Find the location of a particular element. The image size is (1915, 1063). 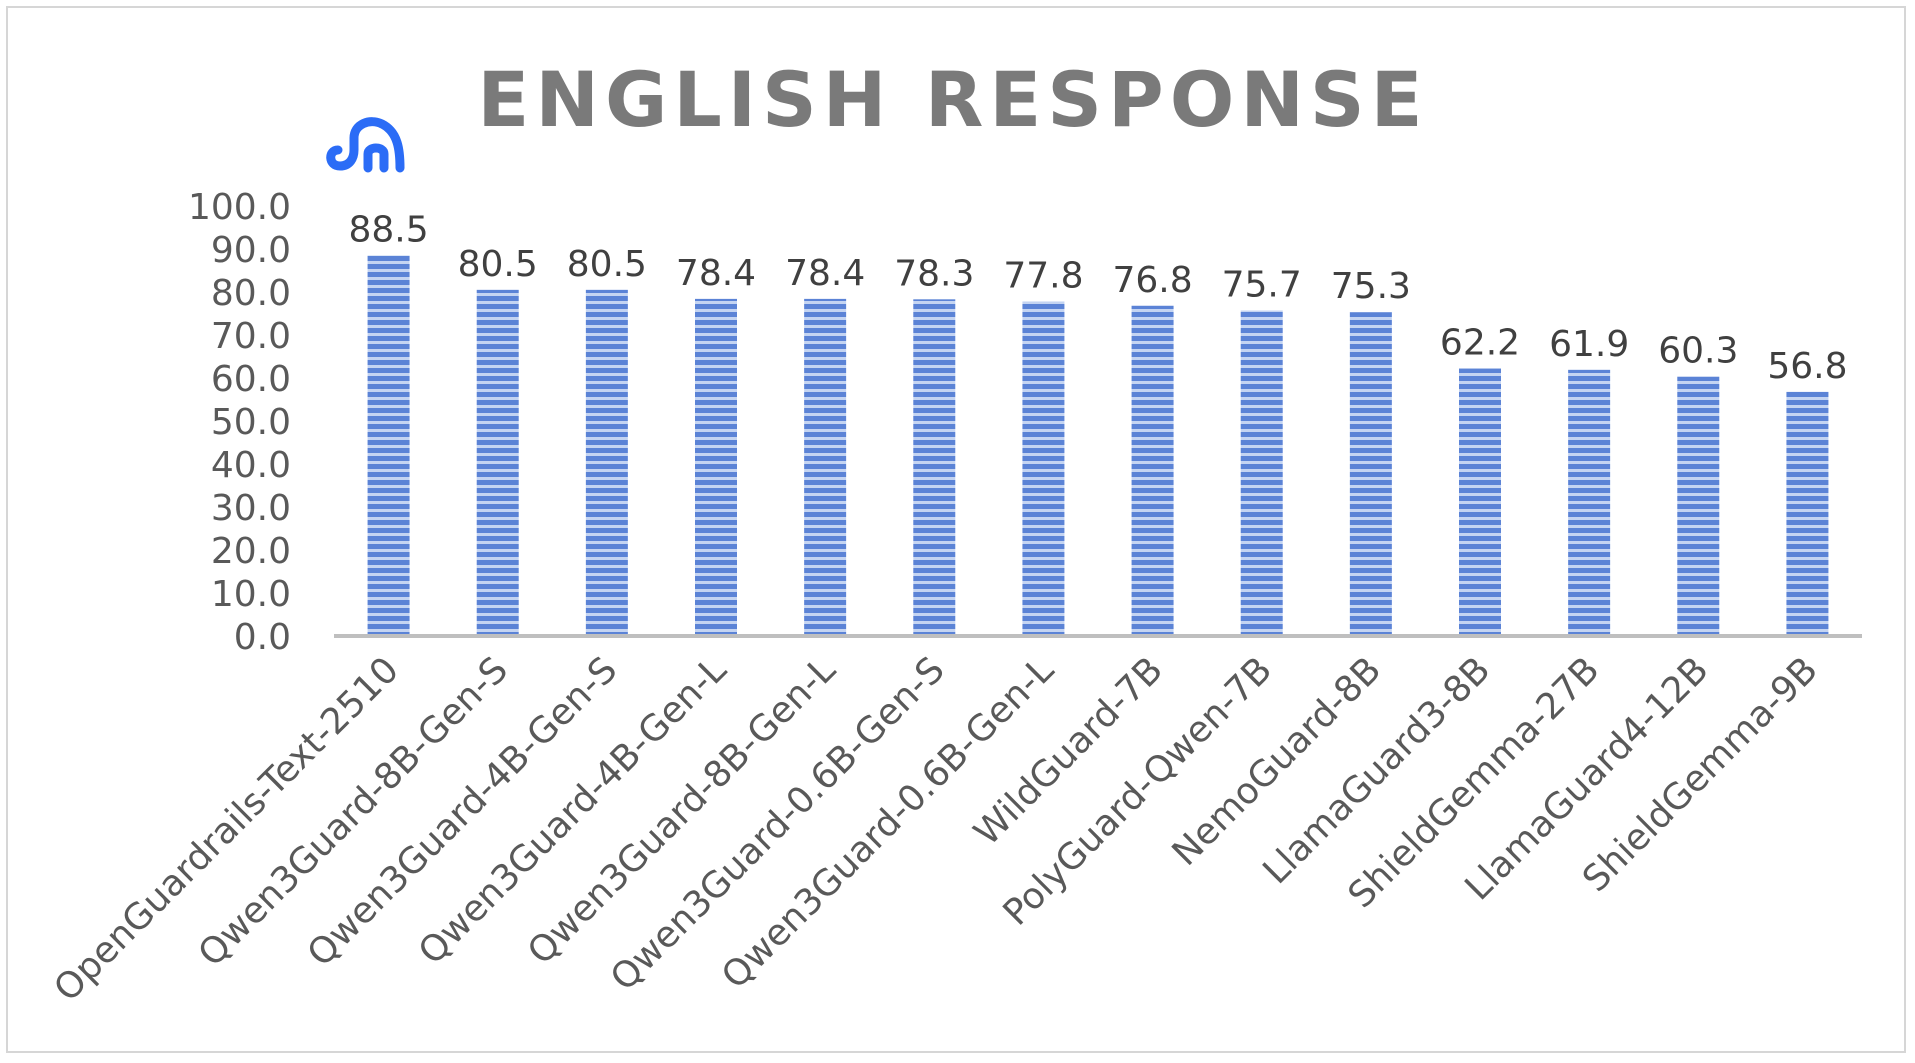

y-tick-label: 40.0 is located at coordinates (251, 465).